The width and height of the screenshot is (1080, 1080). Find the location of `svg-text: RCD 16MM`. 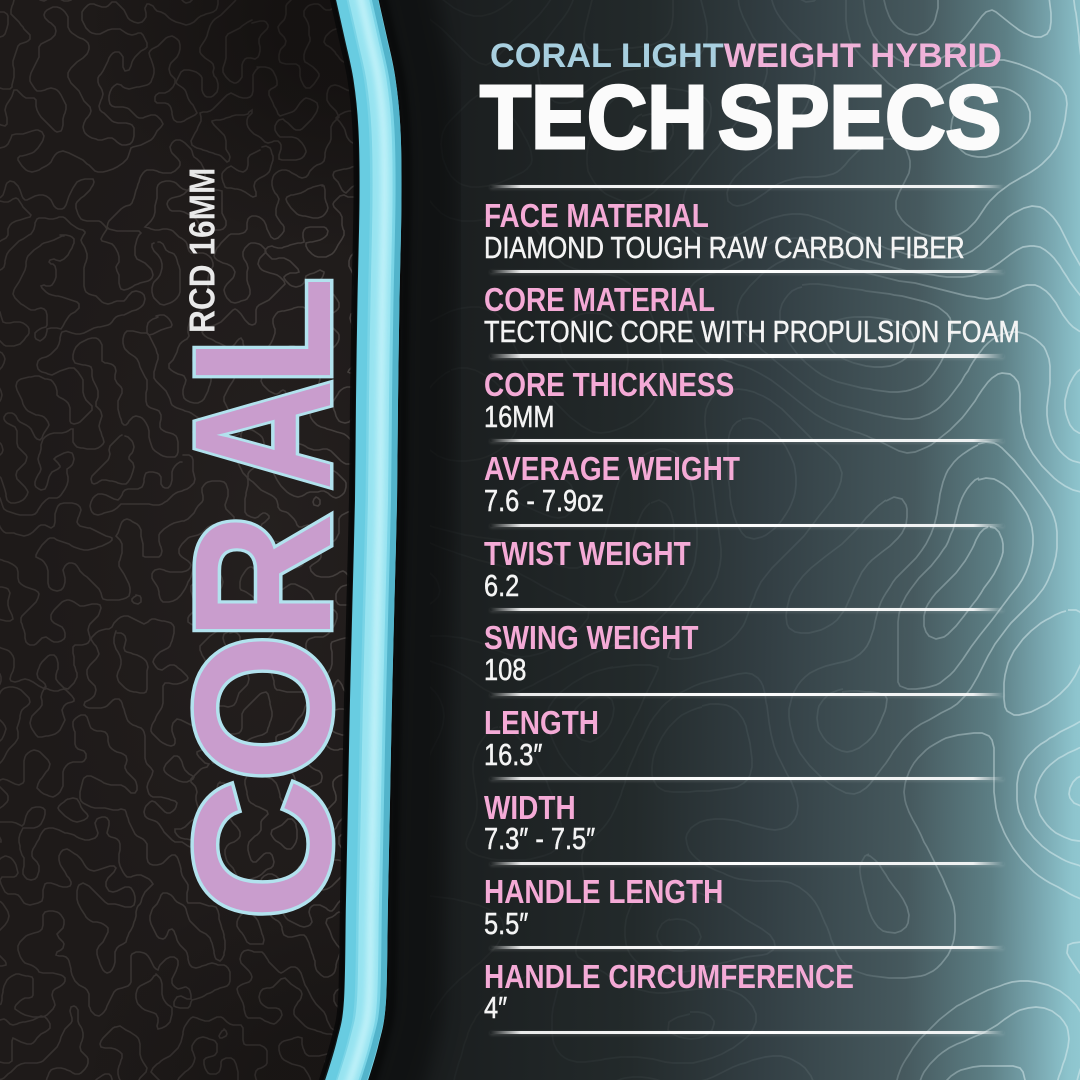

svg-text: RCD 16MM is located at coordinates (203, 250).